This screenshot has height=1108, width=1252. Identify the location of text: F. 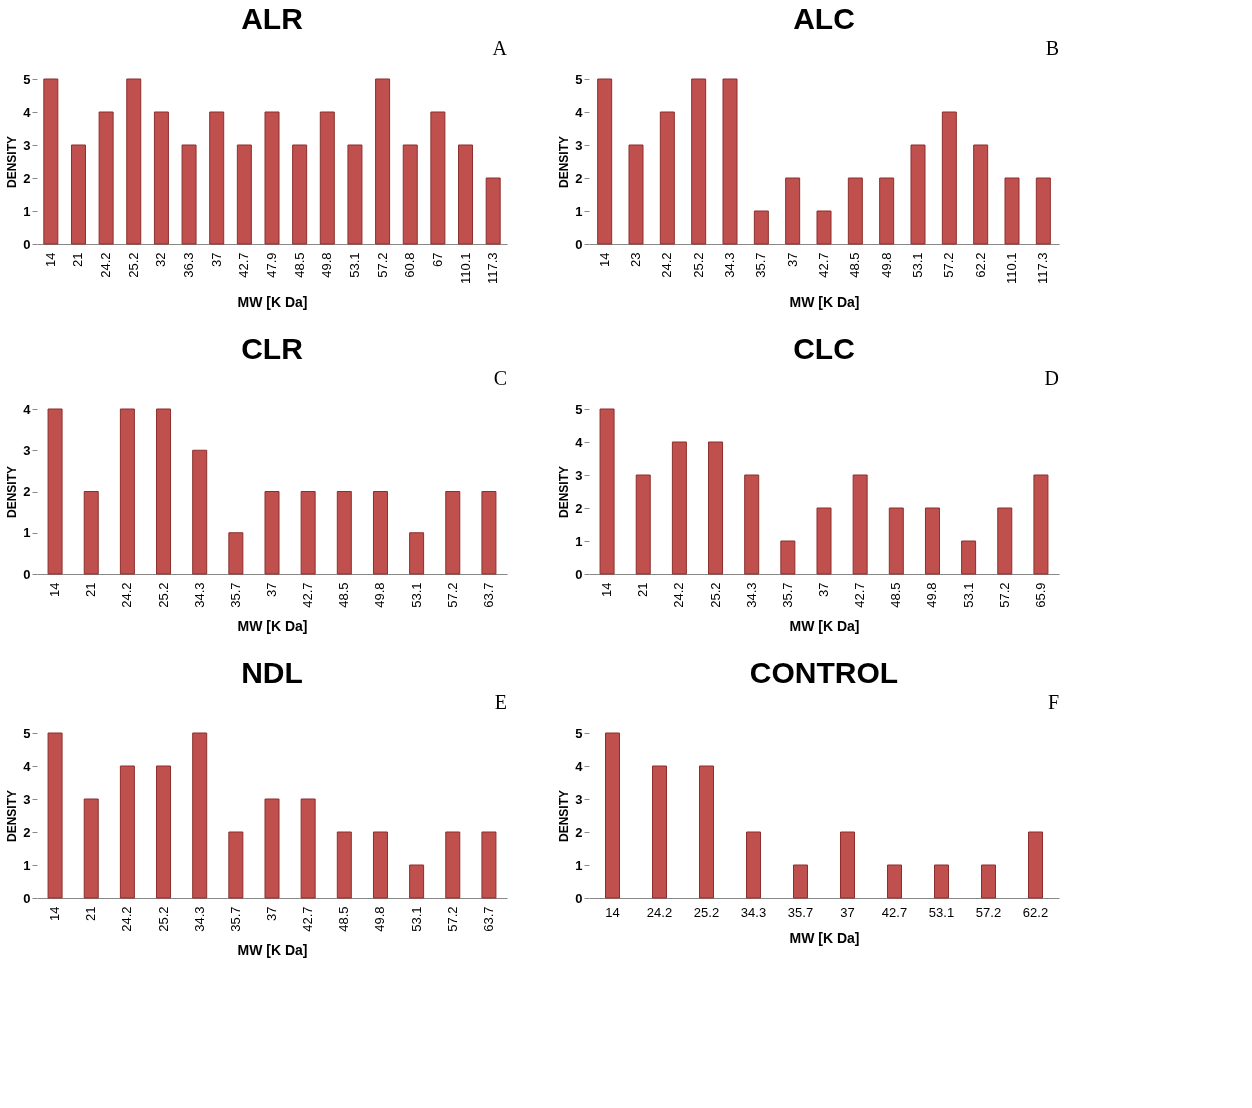
(1053, 702).